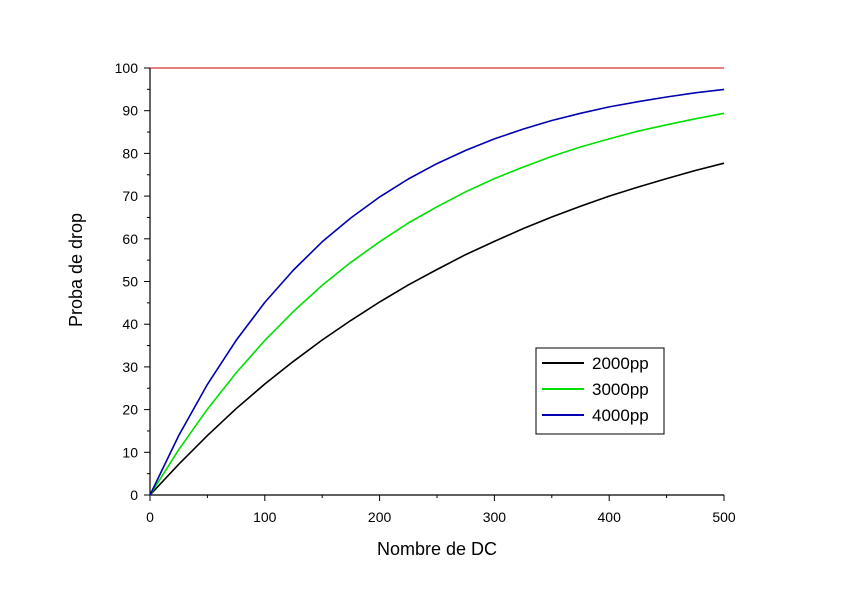  What do you see at coordinates (620, 363) in the screenshot?
I see `legend-label: 2000pp` at bounding box center [620, 363].